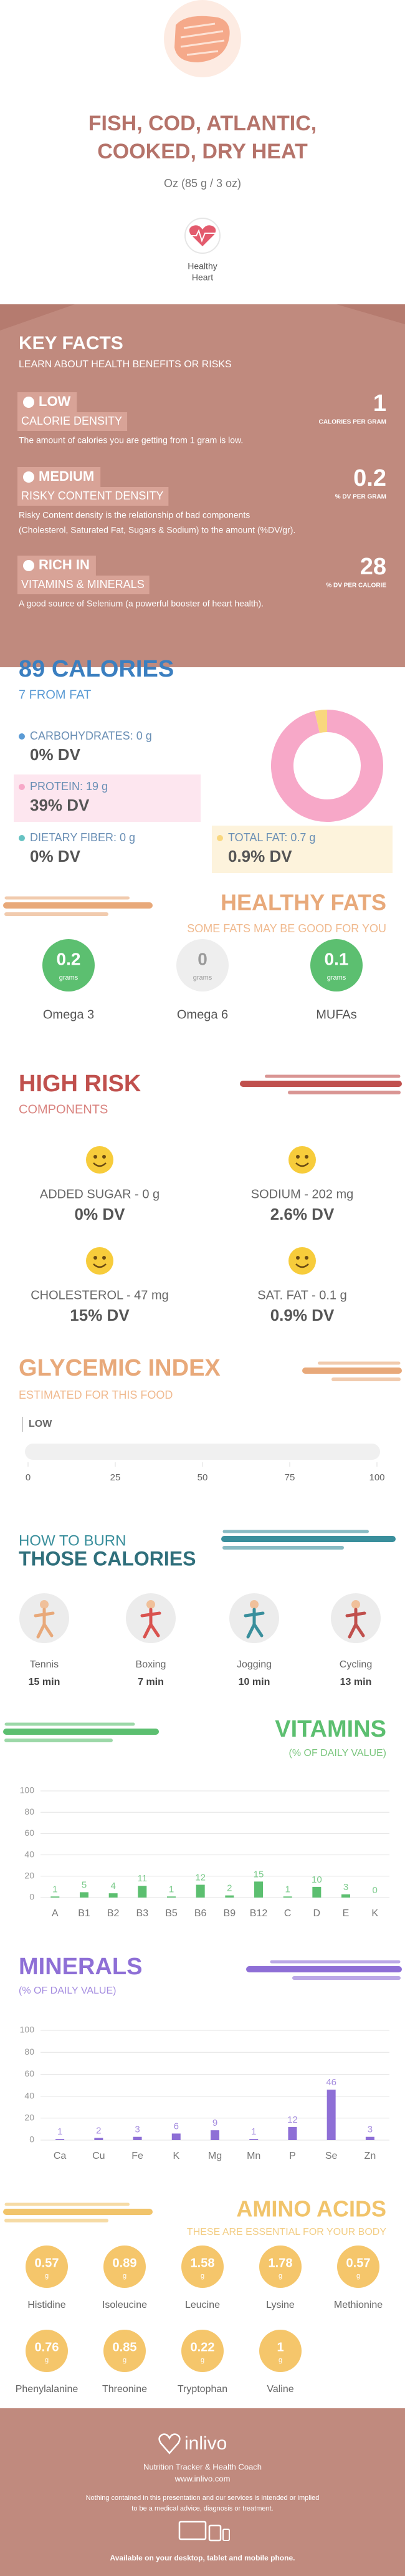  I want to click on amino-name: Leucine, so click(202, 2305).